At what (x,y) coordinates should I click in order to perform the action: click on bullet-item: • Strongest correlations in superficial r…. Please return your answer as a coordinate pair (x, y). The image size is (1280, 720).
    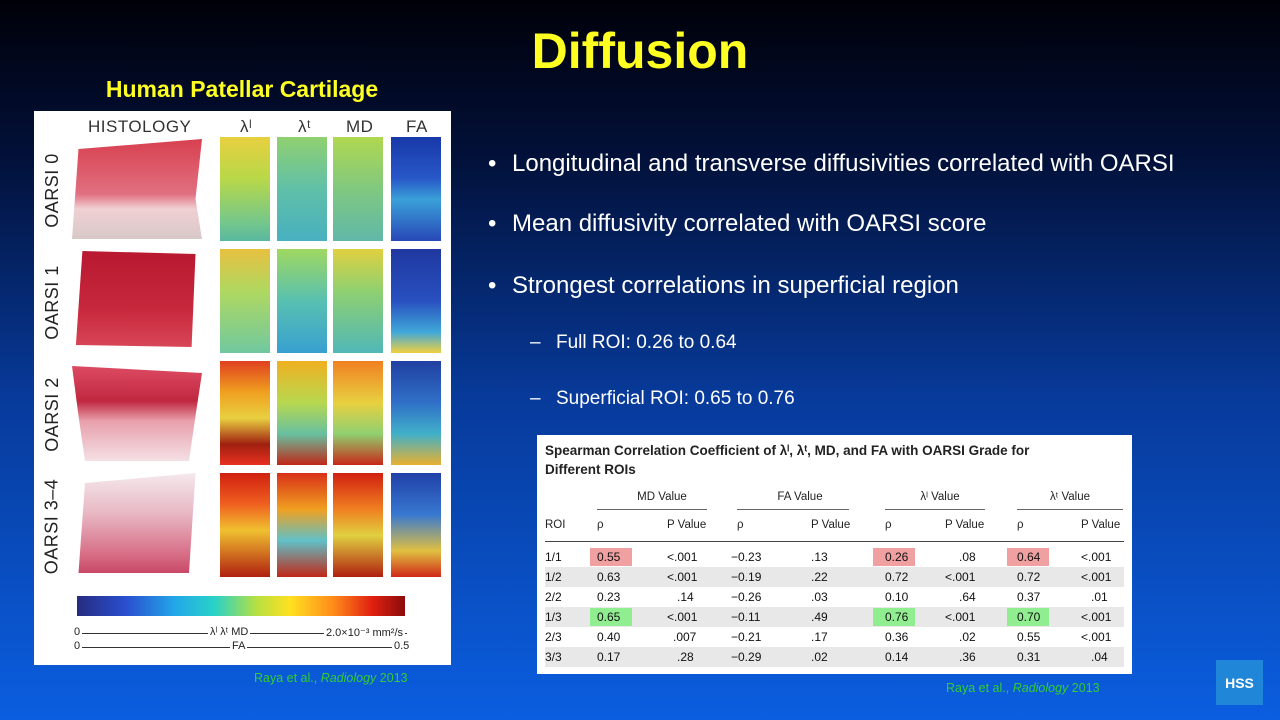
    Looking at the image, I should click on (723, 285).